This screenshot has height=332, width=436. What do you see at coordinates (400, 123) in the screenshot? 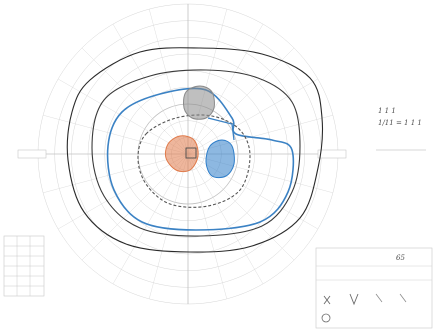
I see `annotation-line-2: 1/11 = 1 1 1` at bounding box center [400, 123].